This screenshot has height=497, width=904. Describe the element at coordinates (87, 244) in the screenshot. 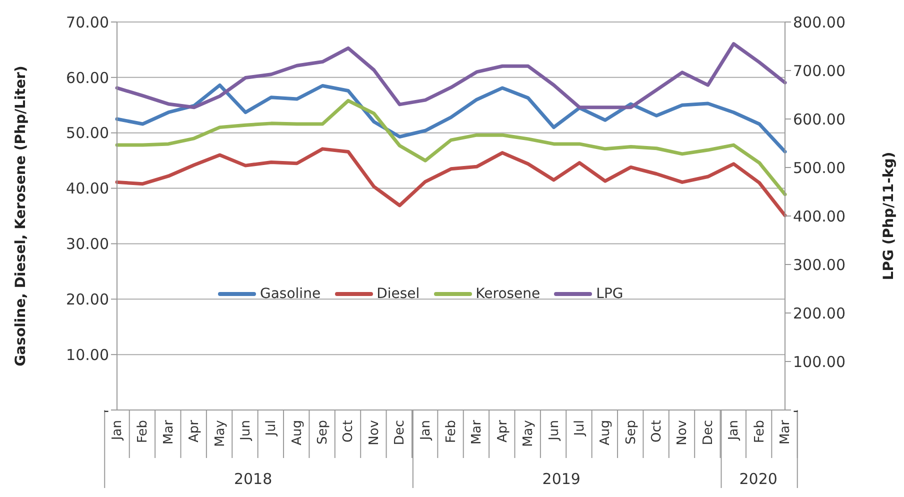

I see `y-tick-label: 30.00` at that location.